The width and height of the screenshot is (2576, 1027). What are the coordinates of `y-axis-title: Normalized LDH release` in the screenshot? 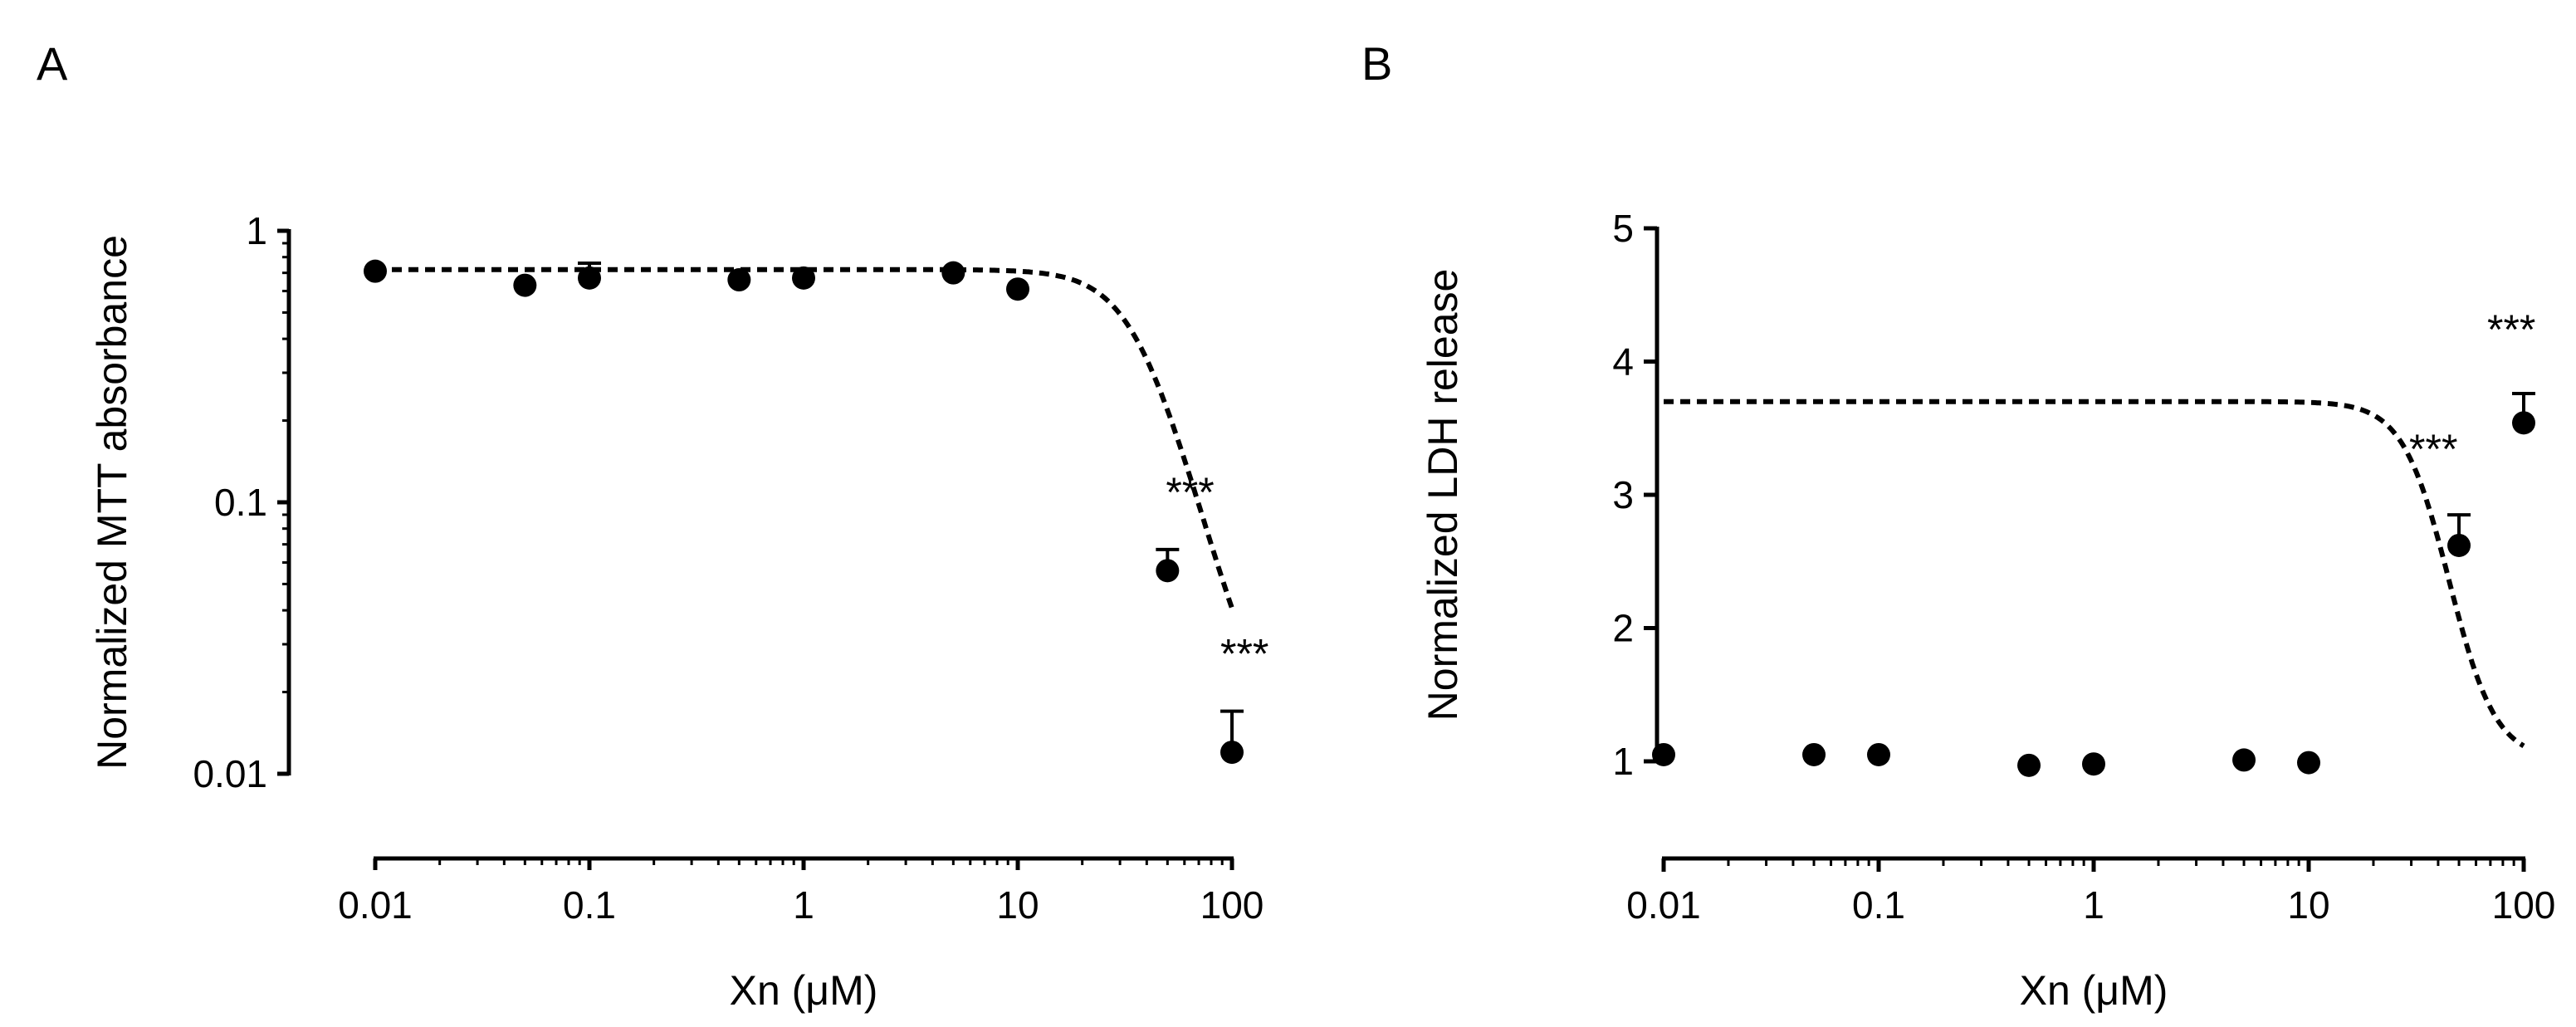 It's located at (1443, 495).